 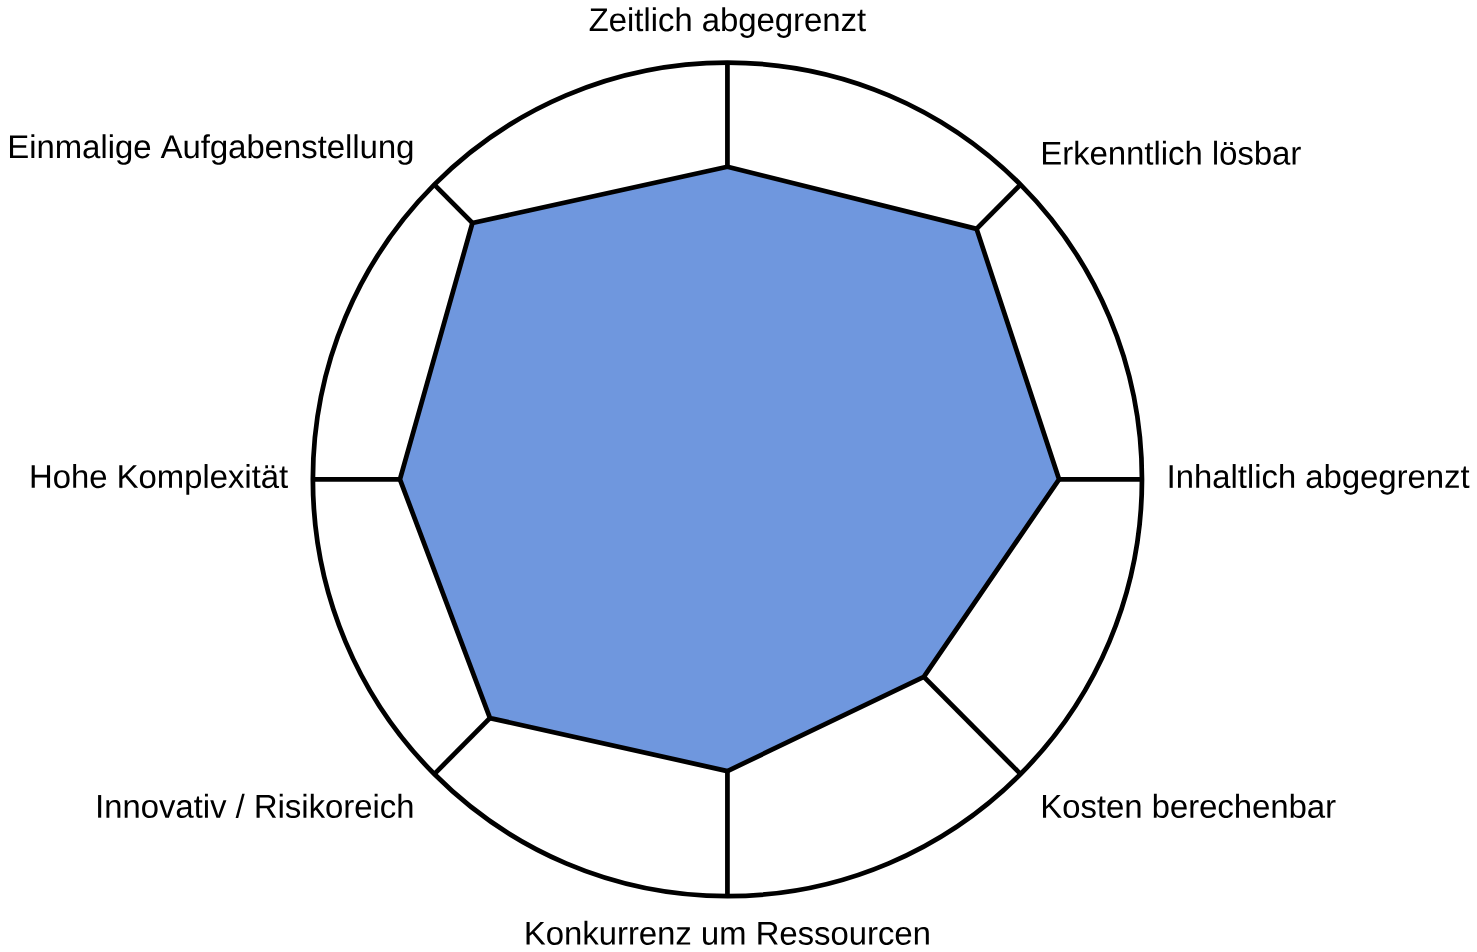 I want to click on spoke-label: Einmalige Aufgabenstellung, so click(x=211, y=149).